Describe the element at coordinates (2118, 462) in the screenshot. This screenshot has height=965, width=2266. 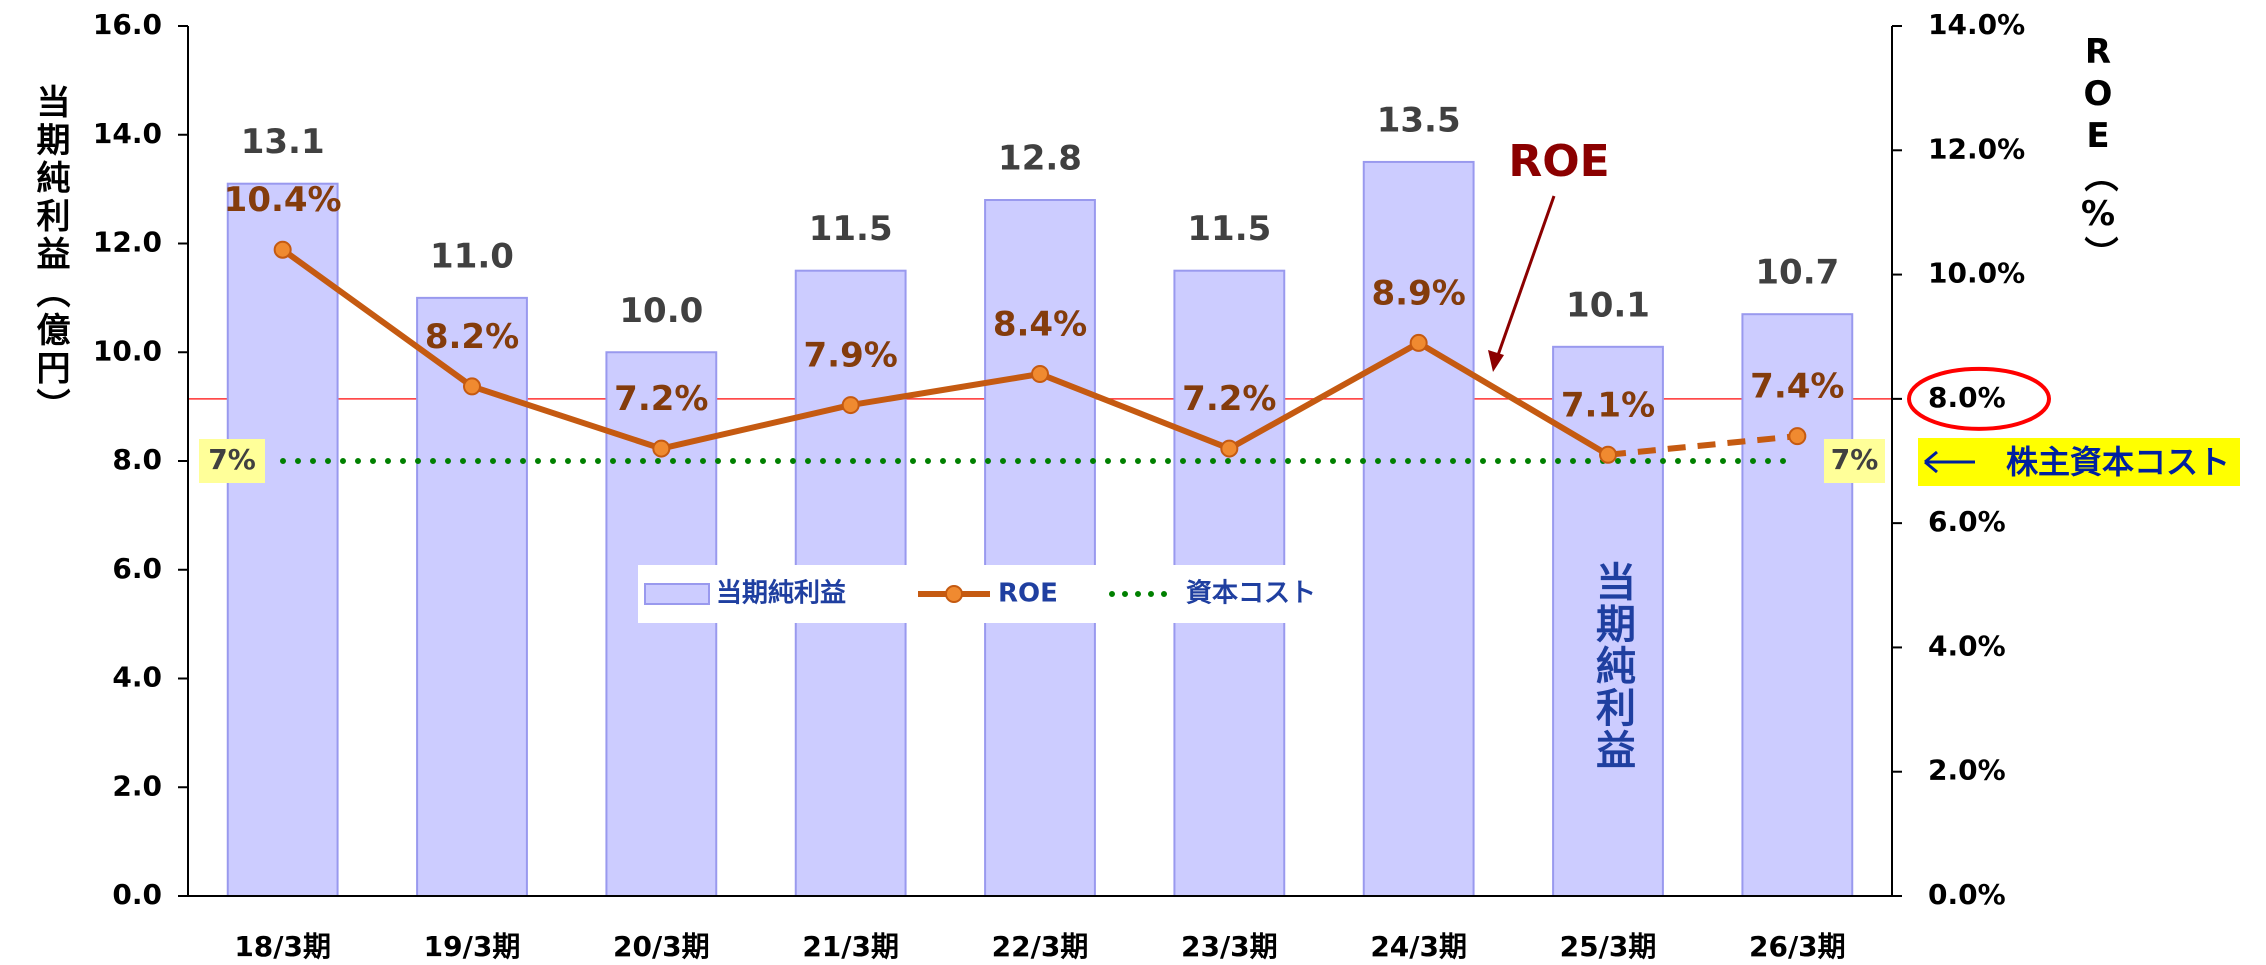
I see `annotation: 株主資本コスト` at that location.